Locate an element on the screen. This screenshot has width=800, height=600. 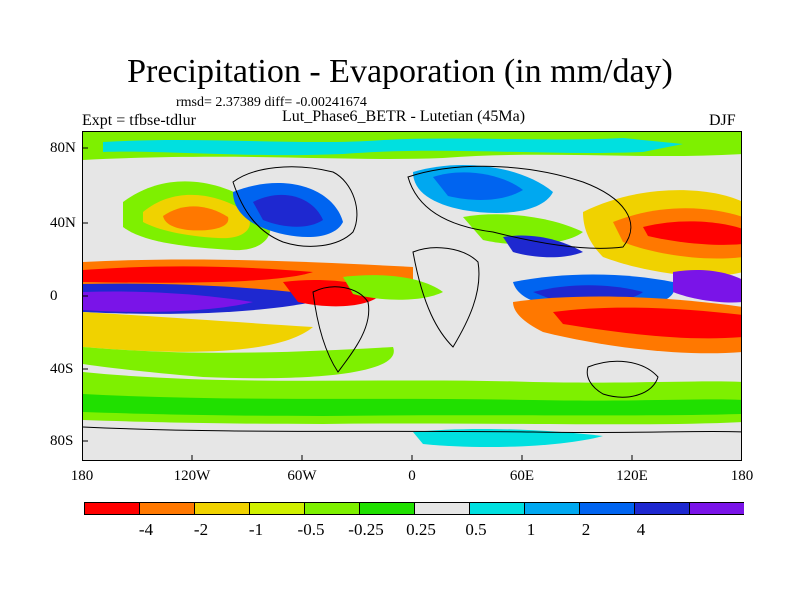
field-tethys is located at coordinates (523, 229).